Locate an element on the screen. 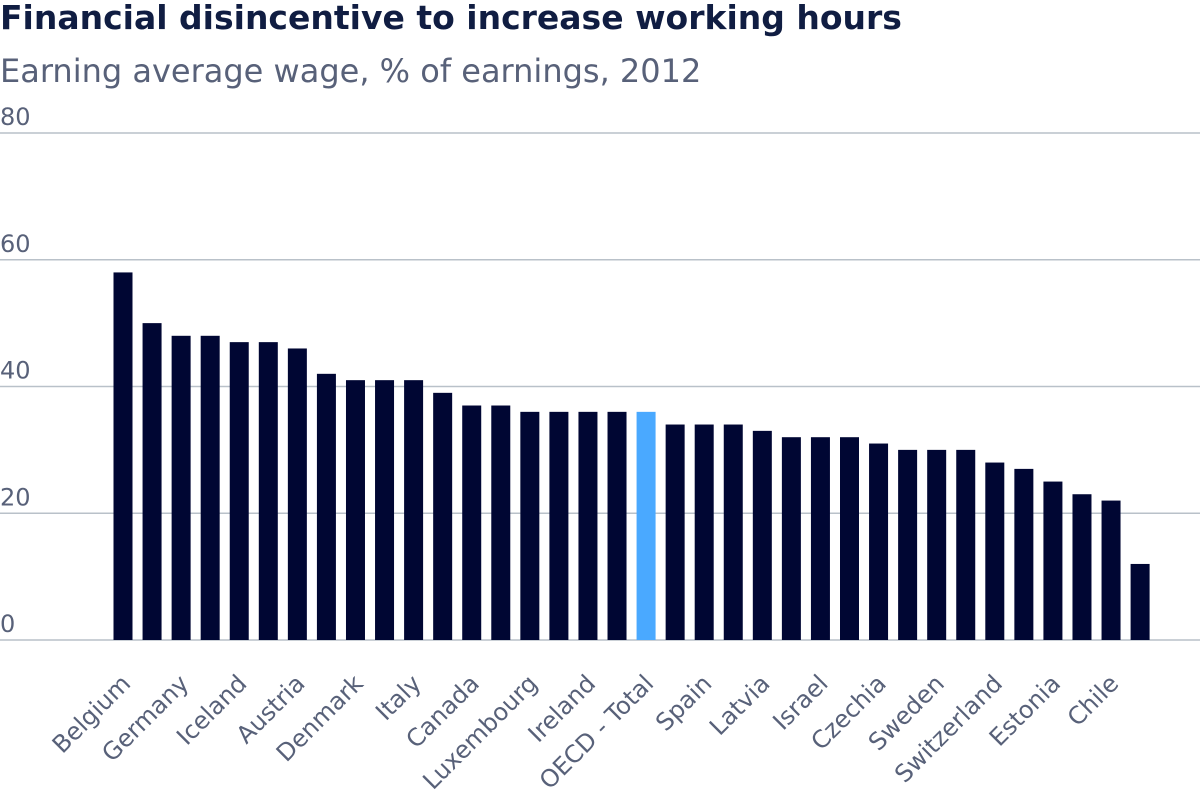 Image resolution: width=1200 pixels, height=800 pixels. x-tick-label: Spain is located at coordinates (683, 702).